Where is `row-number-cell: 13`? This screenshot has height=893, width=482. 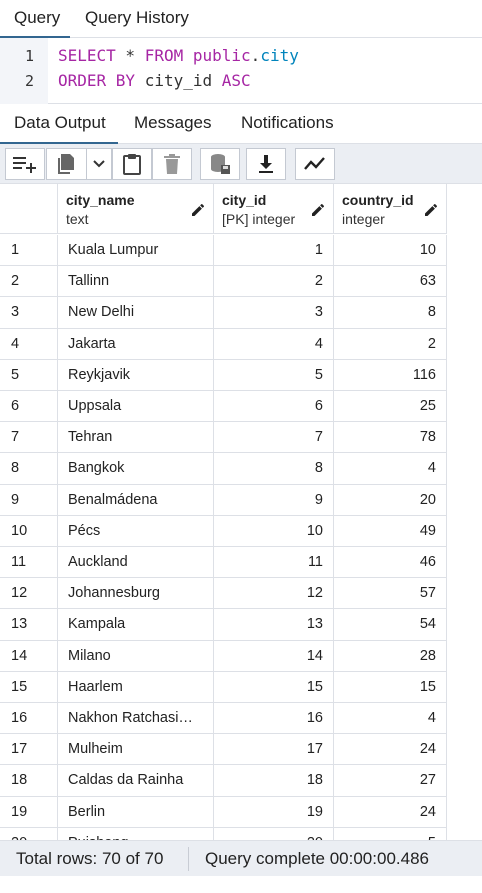 row-number-cell: 13 is located at coordinates (29, 625).